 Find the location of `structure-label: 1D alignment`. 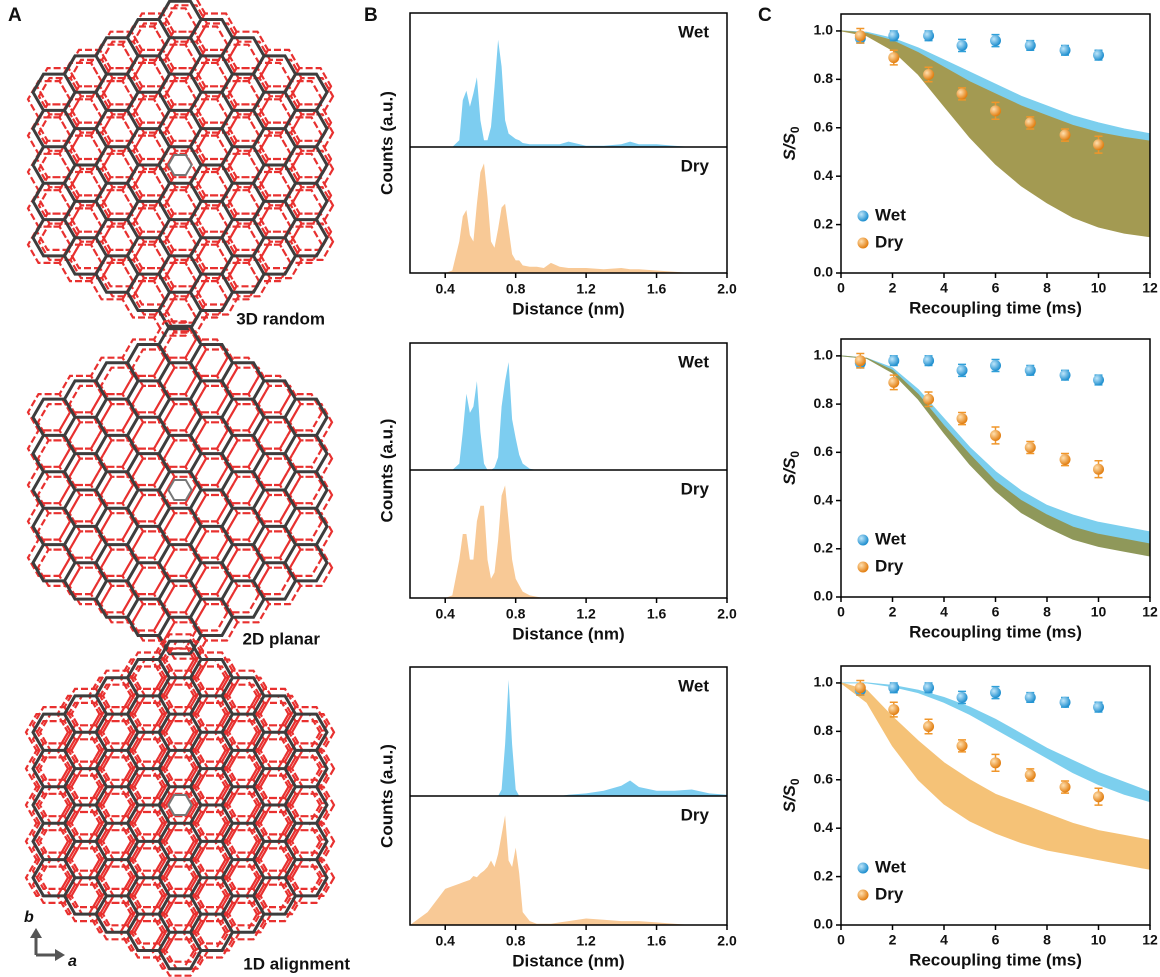

structure-label: 1D alignment is located at coordinates (296, 963).